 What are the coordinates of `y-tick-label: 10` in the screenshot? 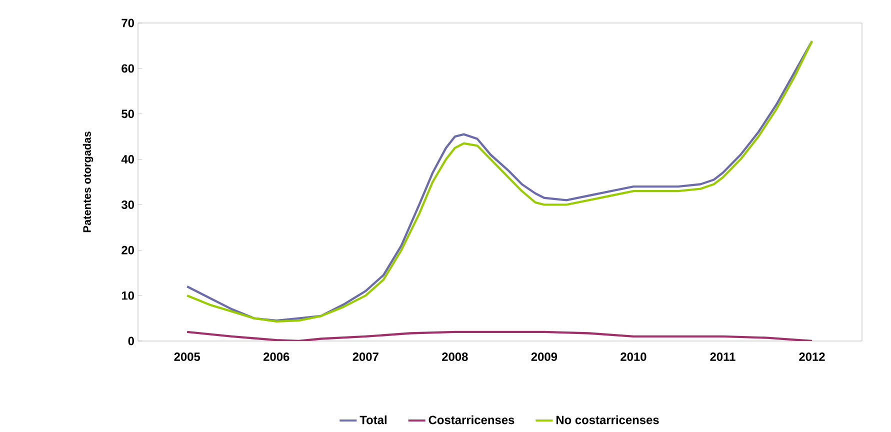 It's located at (128, 295).